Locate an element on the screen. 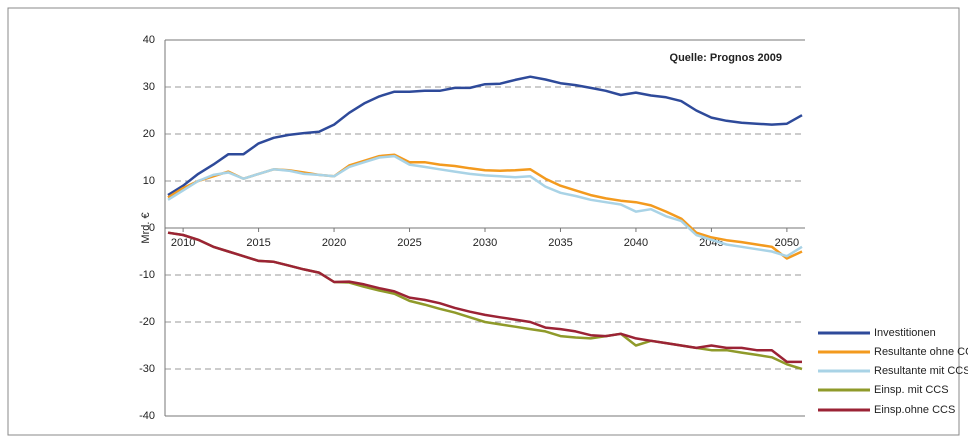  x-tick-label: 2015 is located at coordinates (258, 243).